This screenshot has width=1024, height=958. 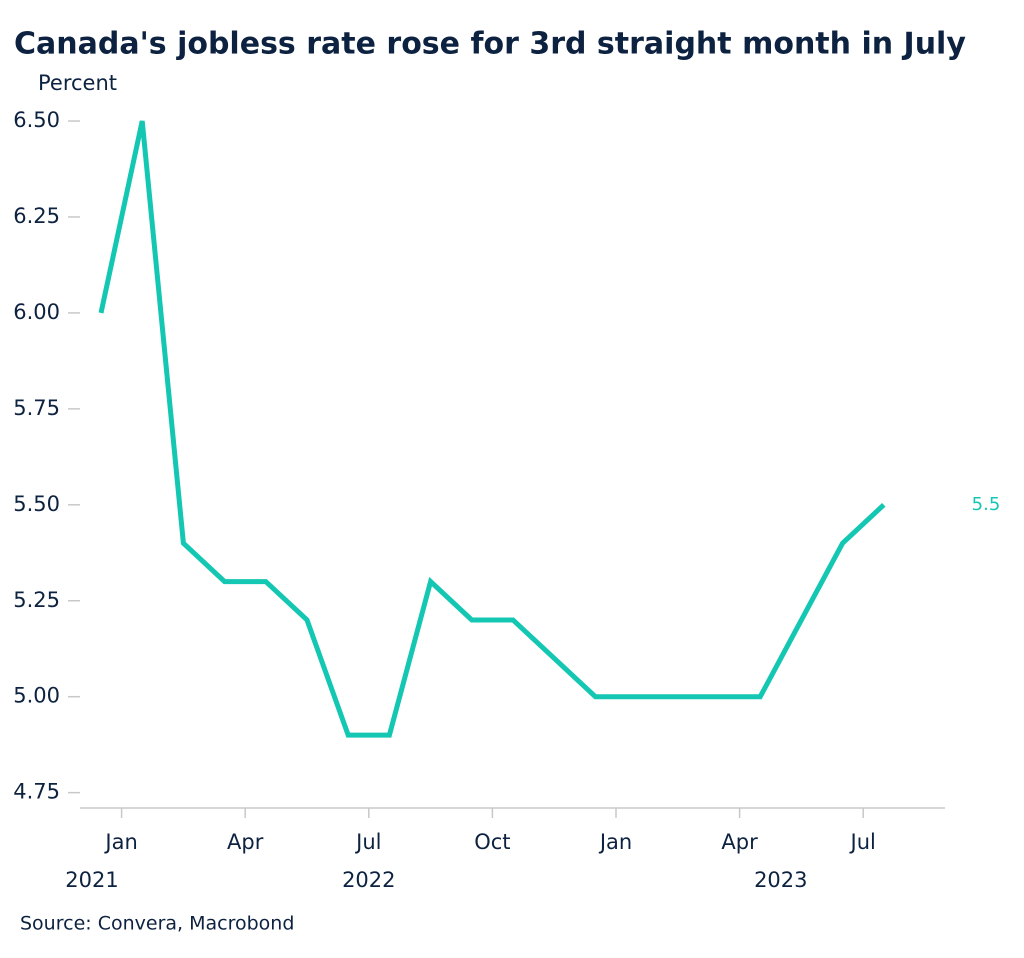 What do you see at coordinates (986, 504) in the screenshot?
I see `value-label: 5.5` at bounding box center [986, 504].